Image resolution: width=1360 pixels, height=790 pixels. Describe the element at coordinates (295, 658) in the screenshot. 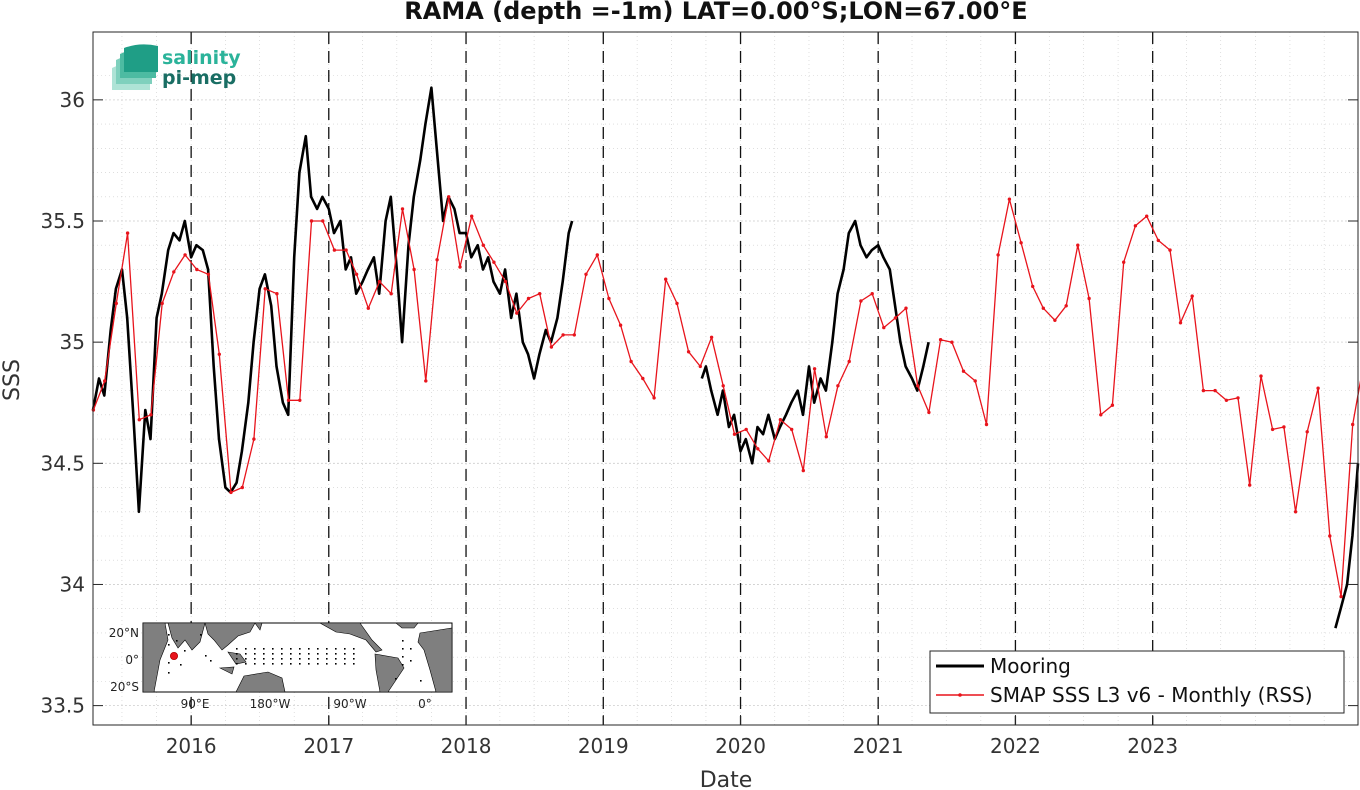

I see `inset-map-mooring-dots` at that location.